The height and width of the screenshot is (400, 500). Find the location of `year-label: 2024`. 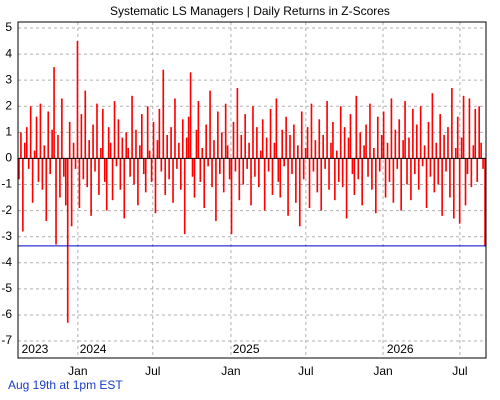

year-label: 2024 is located at coordinates (93, 349).